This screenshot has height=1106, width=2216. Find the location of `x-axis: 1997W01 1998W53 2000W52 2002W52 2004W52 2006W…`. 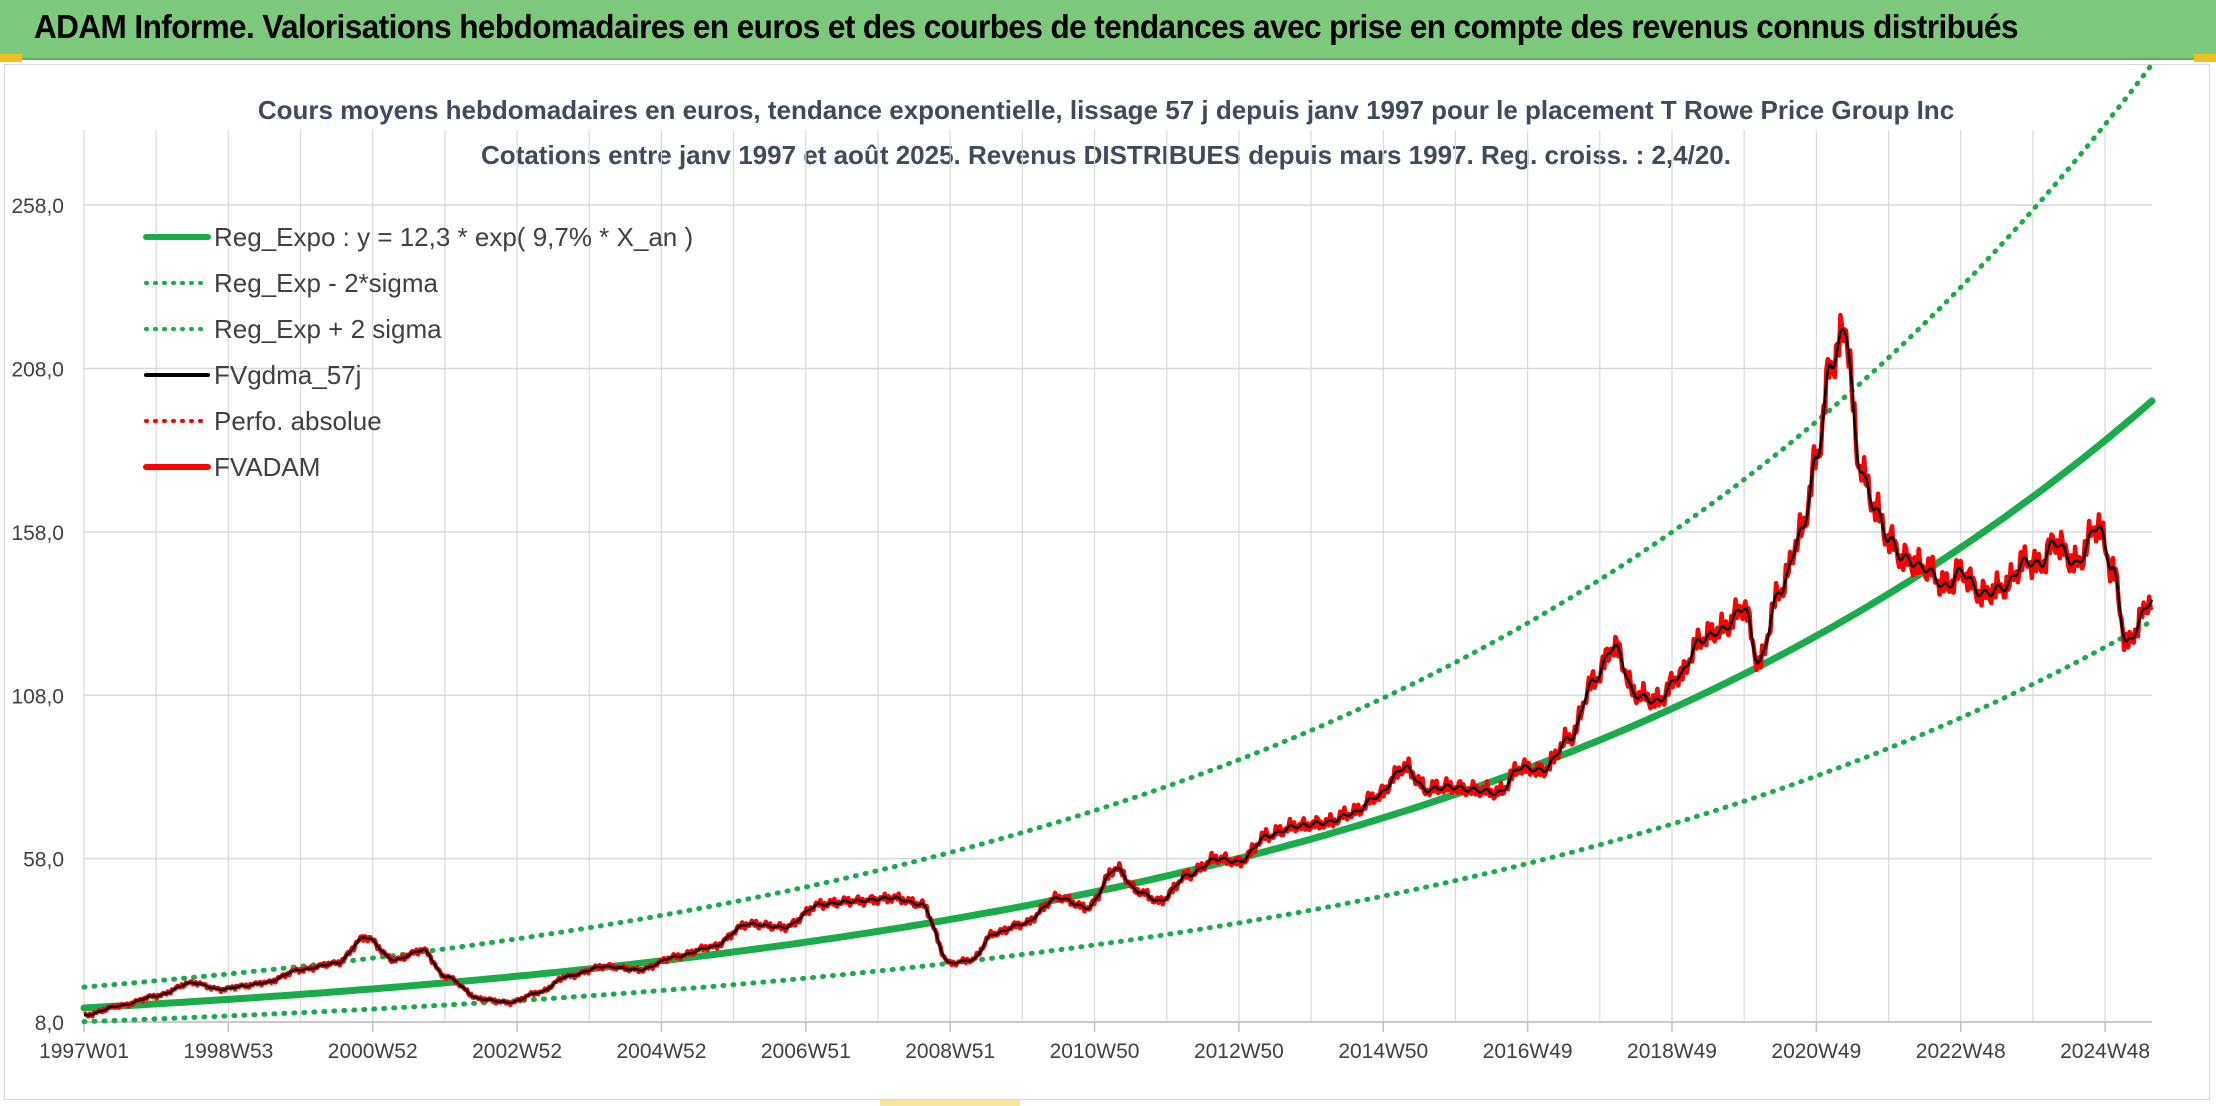

x-axis: 1997W01 1998W53 2000W52 2002W52 2004W52 2006W… is located at coordinates (1095, 1042).